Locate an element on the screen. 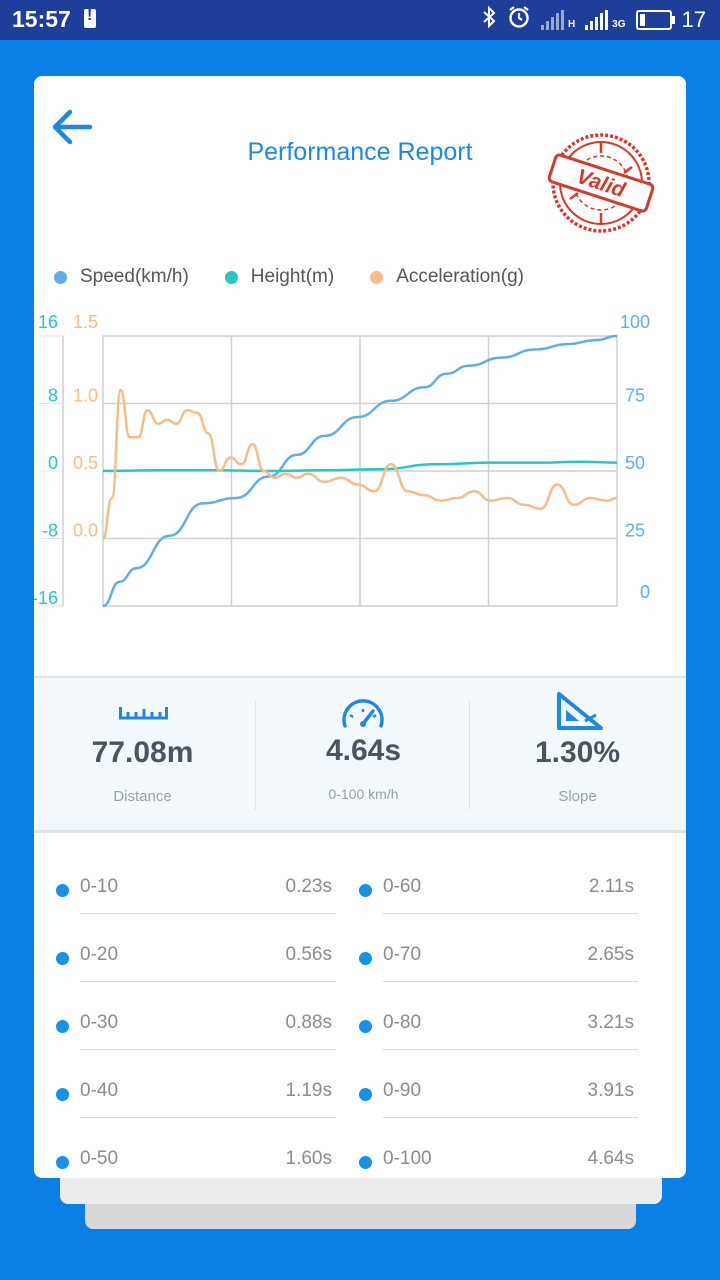  stat-distance: 77.08m Distance is located at coordinates (142, 754).